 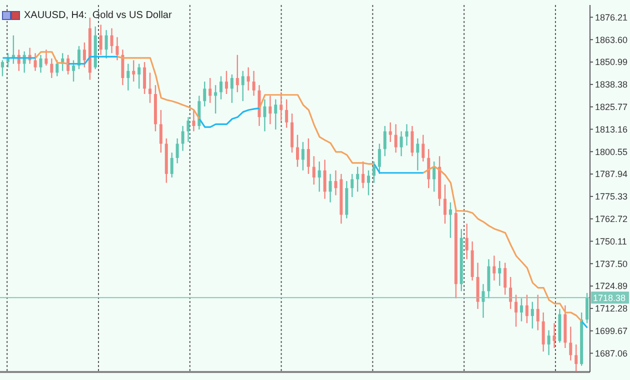 What do you see at coordinates (611, 219) in the screenshot?
I see `y-tick-label: 1762.72` at bounding box center [611, 219].